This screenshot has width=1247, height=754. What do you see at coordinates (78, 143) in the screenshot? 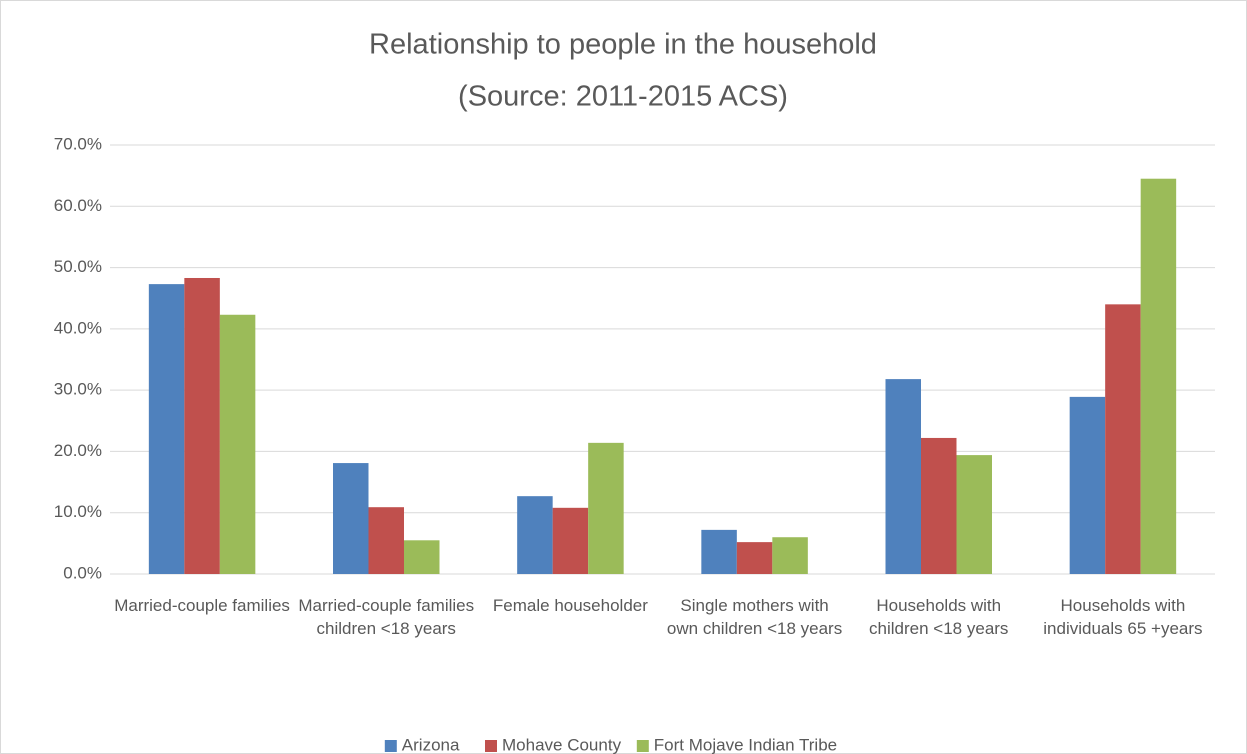
I see `y-tick-label: 70.0%` at bounding box center [78, 143].